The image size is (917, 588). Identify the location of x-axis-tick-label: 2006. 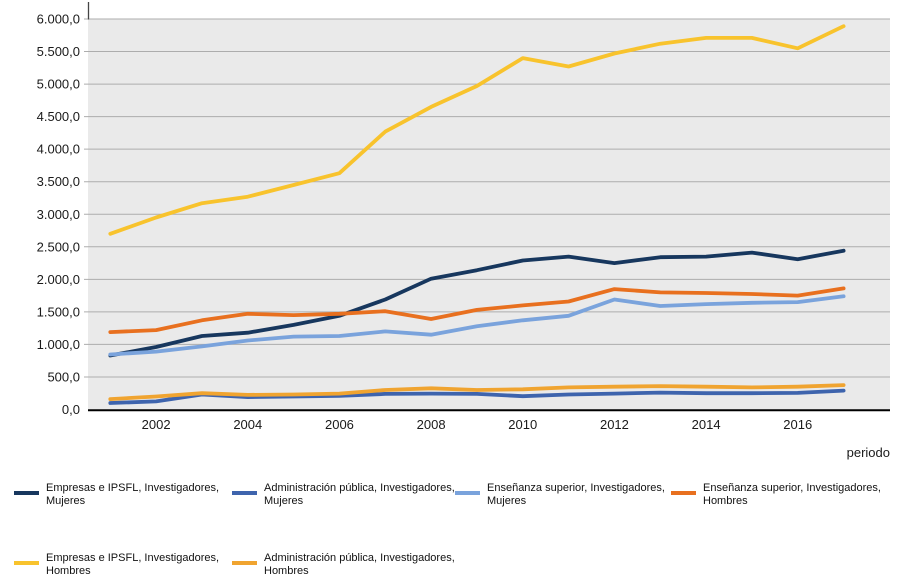
(339, 424).